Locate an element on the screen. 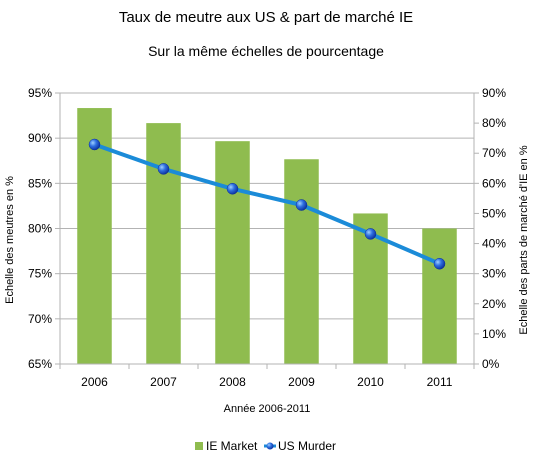 This screenshot has height=456, width=540. legend-label-us-murder: US Murder is located at coordinates (307, 446).